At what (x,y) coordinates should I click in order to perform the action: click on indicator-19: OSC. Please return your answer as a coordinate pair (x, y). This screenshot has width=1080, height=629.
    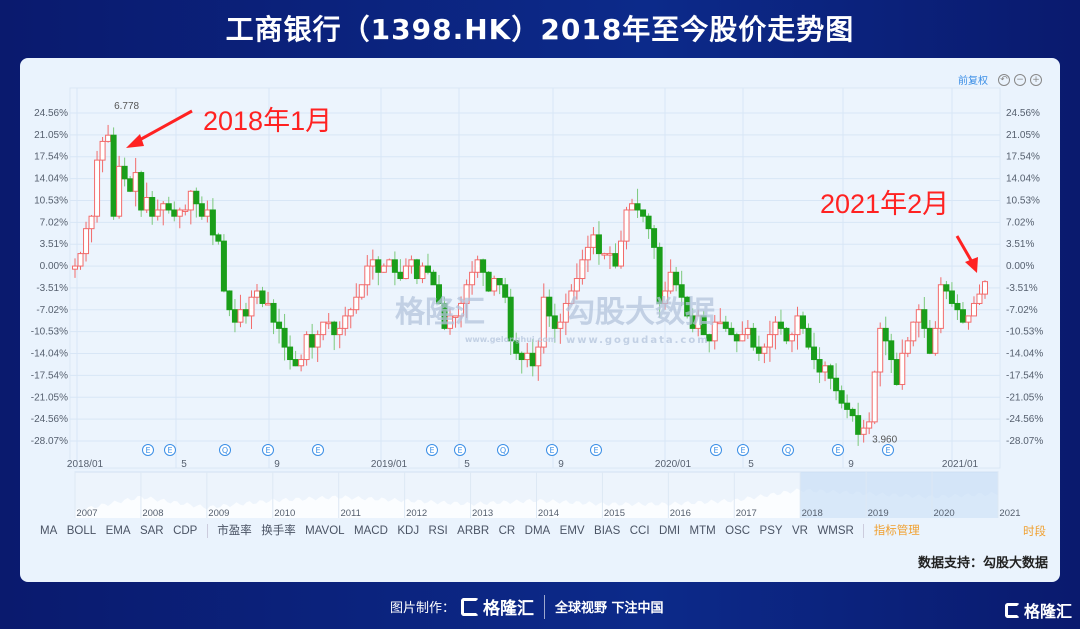
    Looking at the image, I should click on (738, 531).